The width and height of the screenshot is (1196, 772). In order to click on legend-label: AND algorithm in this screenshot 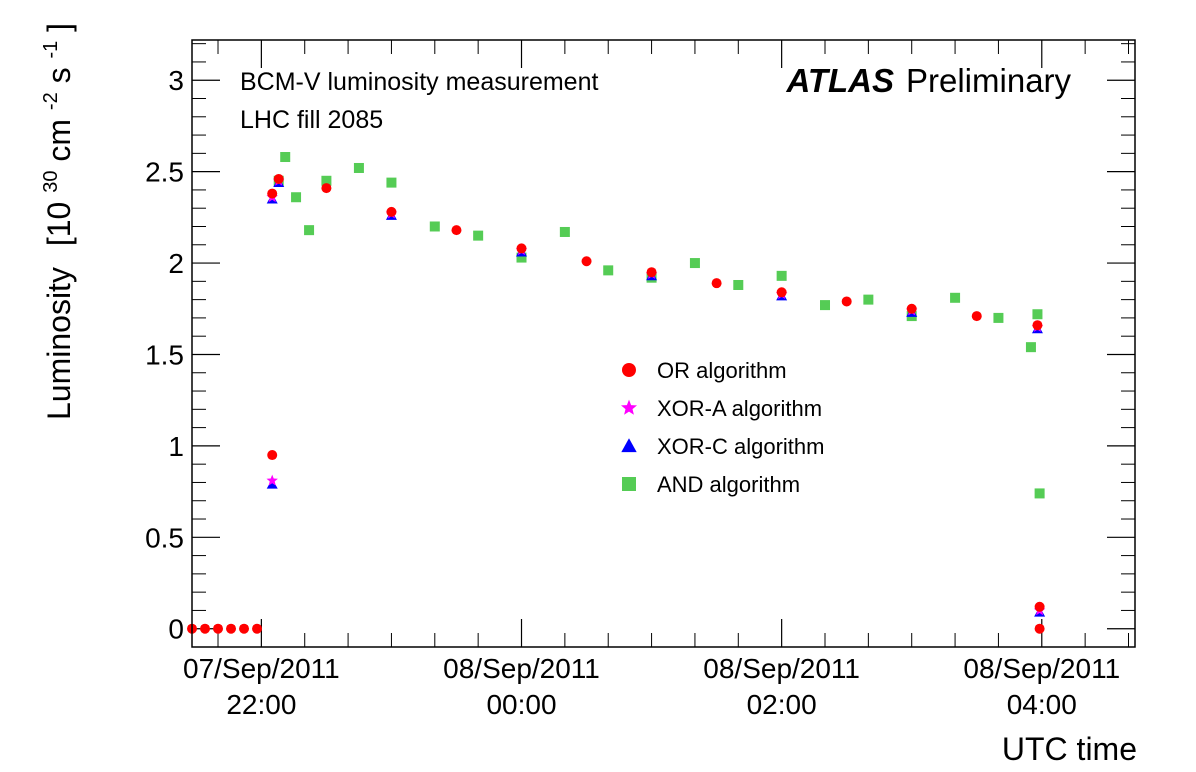, I will do `click(728, 484)`.